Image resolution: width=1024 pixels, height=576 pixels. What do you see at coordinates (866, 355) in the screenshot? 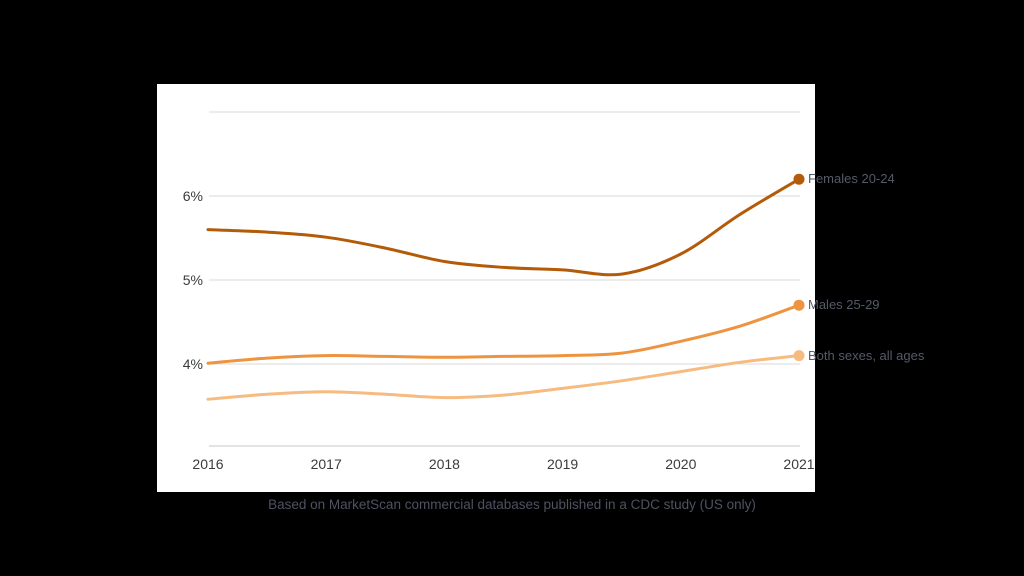
I see `series-label-both-sexes-all-ages: Both sexes, all ages` at bounding box center [866, 355].